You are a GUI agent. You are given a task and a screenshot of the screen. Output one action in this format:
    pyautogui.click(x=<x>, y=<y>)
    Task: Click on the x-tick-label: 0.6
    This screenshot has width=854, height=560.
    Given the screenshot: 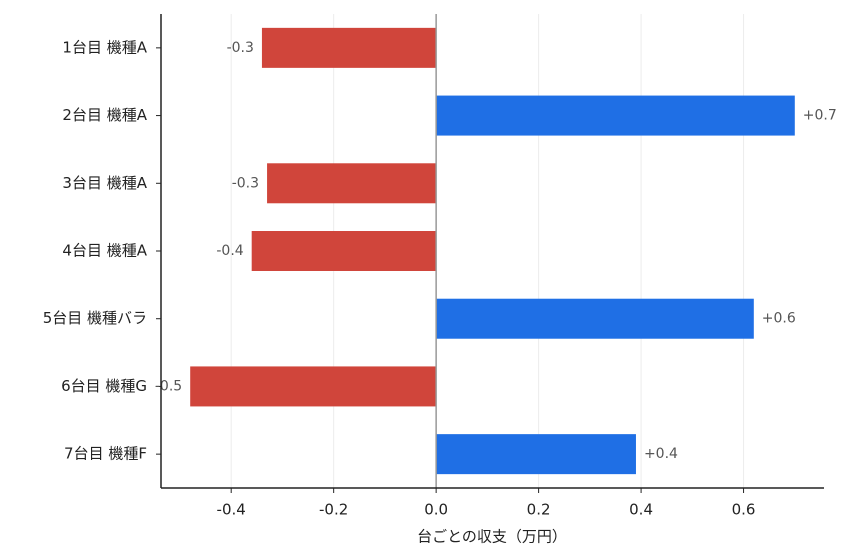 What is the action you would take?
    pyautogui.click(x=744, y=510)
    